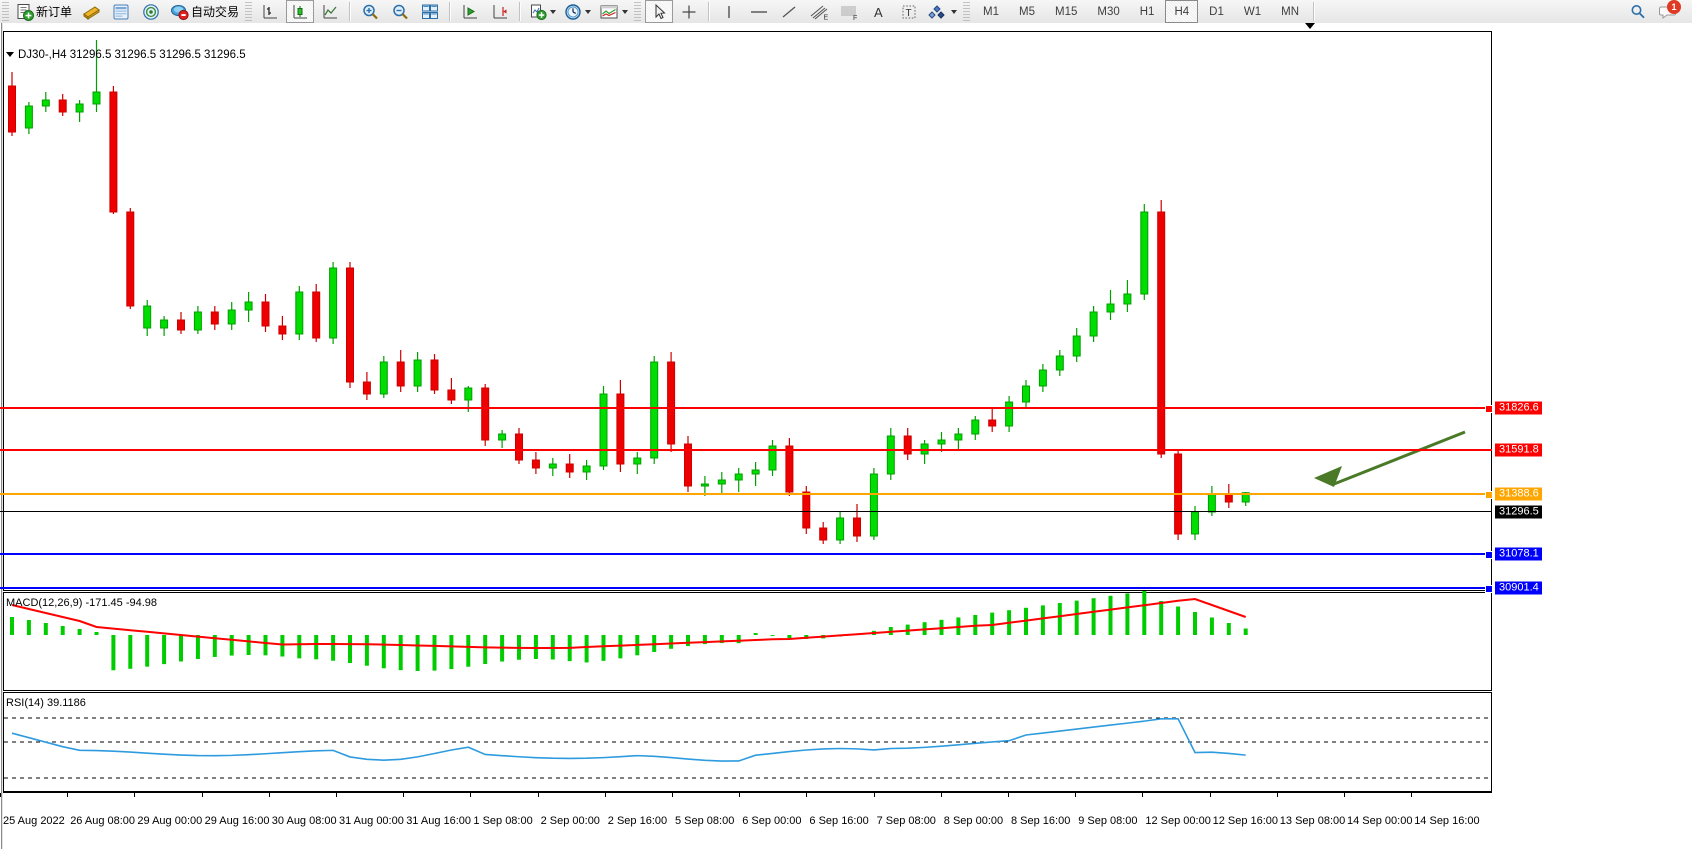  I want to click on last-price-tag: 31296.5, so click(1518, 512).